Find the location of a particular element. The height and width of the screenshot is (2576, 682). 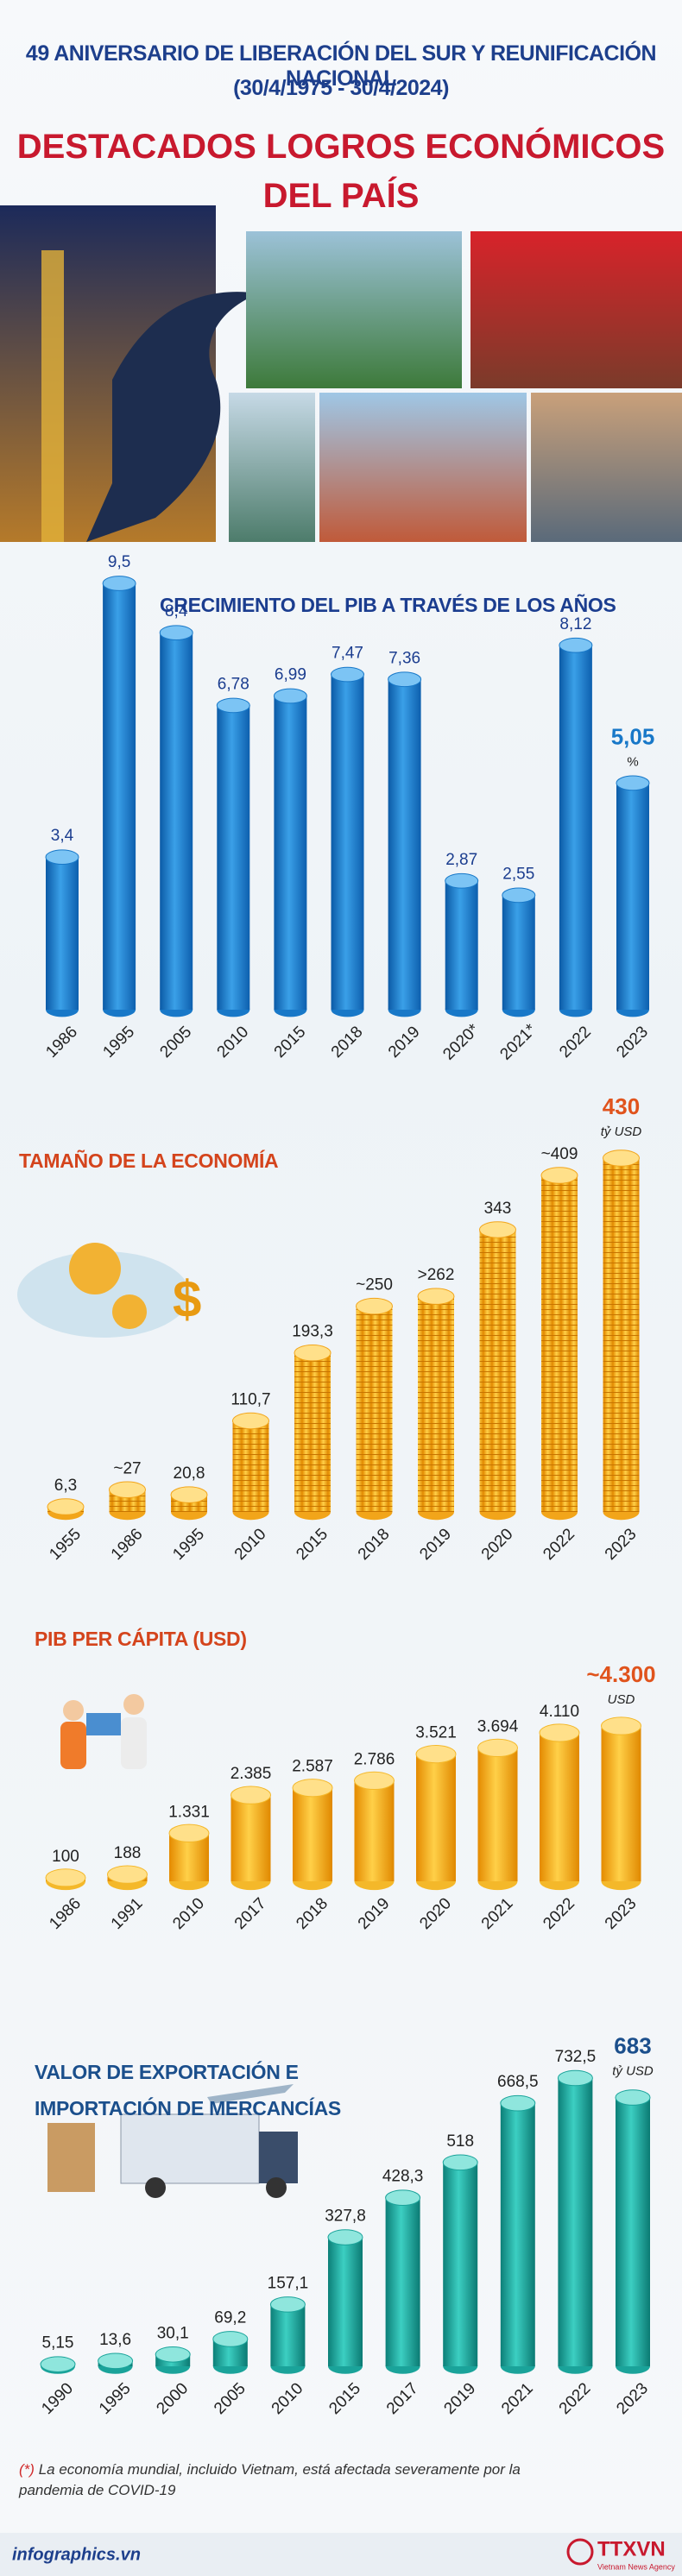

main-title: DEL PAÍS is located at coordinates (341, 196).